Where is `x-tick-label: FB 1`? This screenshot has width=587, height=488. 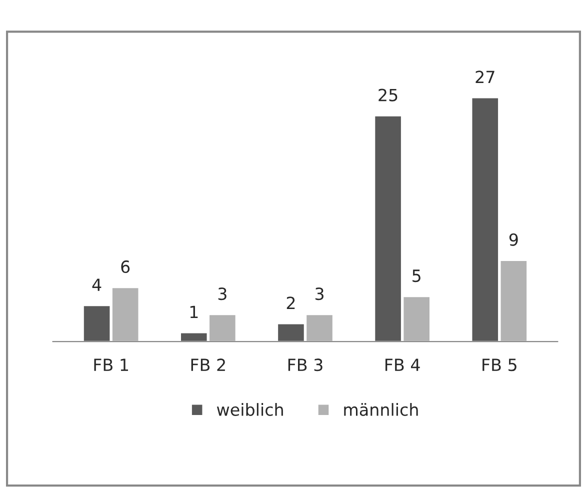
x-tick-label: FB 1 is located at coordinates (111, 364).